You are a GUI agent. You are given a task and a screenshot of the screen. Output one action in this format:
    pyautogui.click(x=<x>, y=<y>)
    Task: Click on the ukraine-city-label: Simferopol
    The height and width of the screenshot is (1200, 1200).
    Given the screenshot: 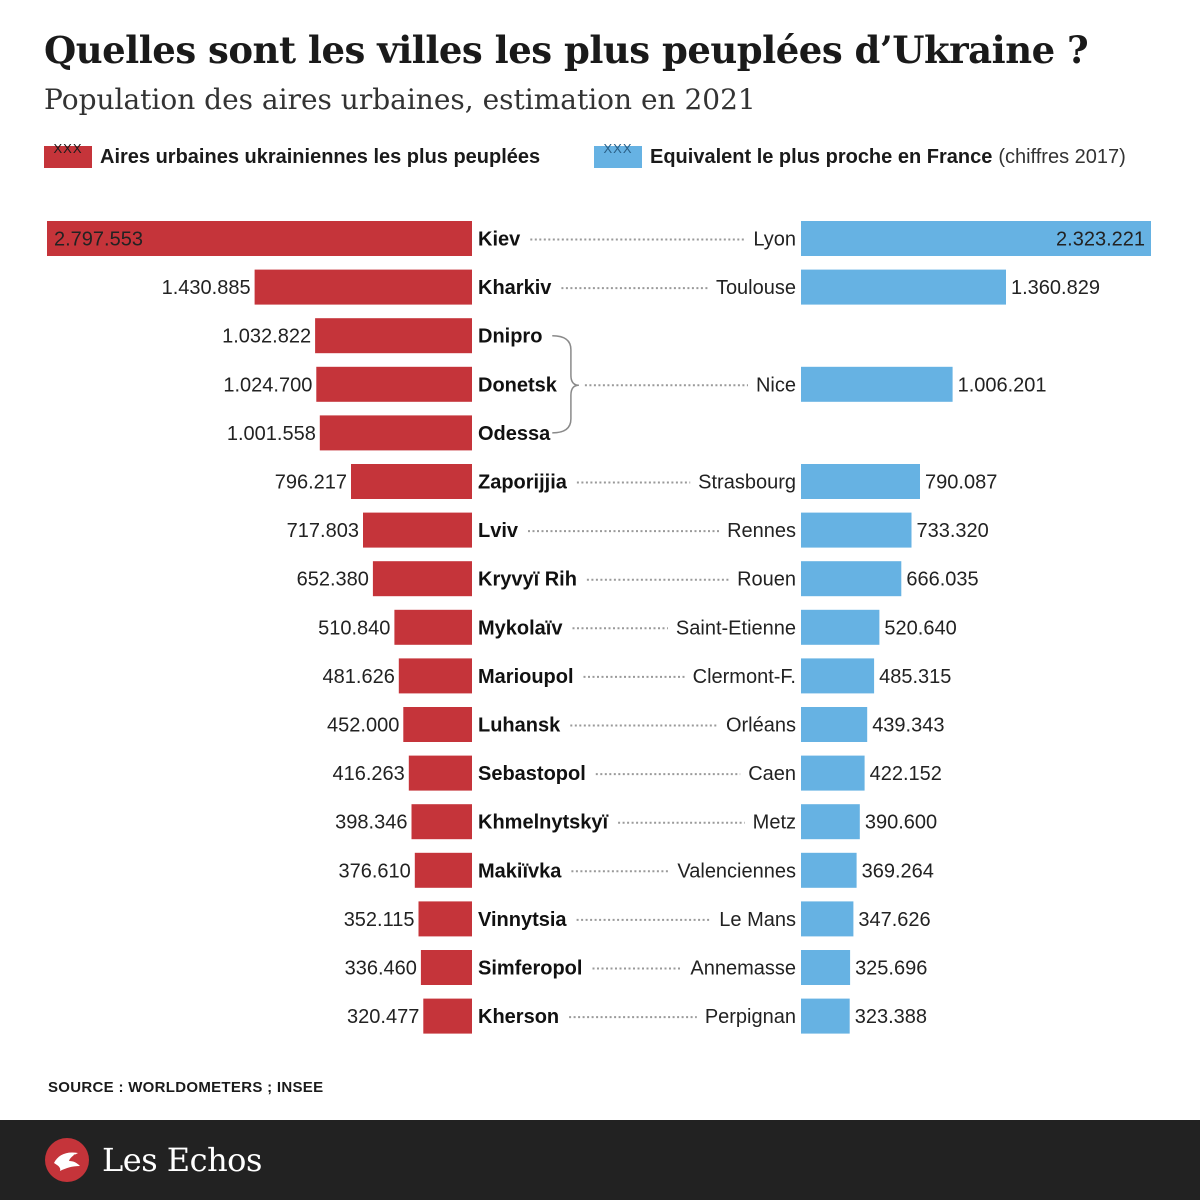 What is the action you would take?
    pyautogui.click(x=530, y=969)
    